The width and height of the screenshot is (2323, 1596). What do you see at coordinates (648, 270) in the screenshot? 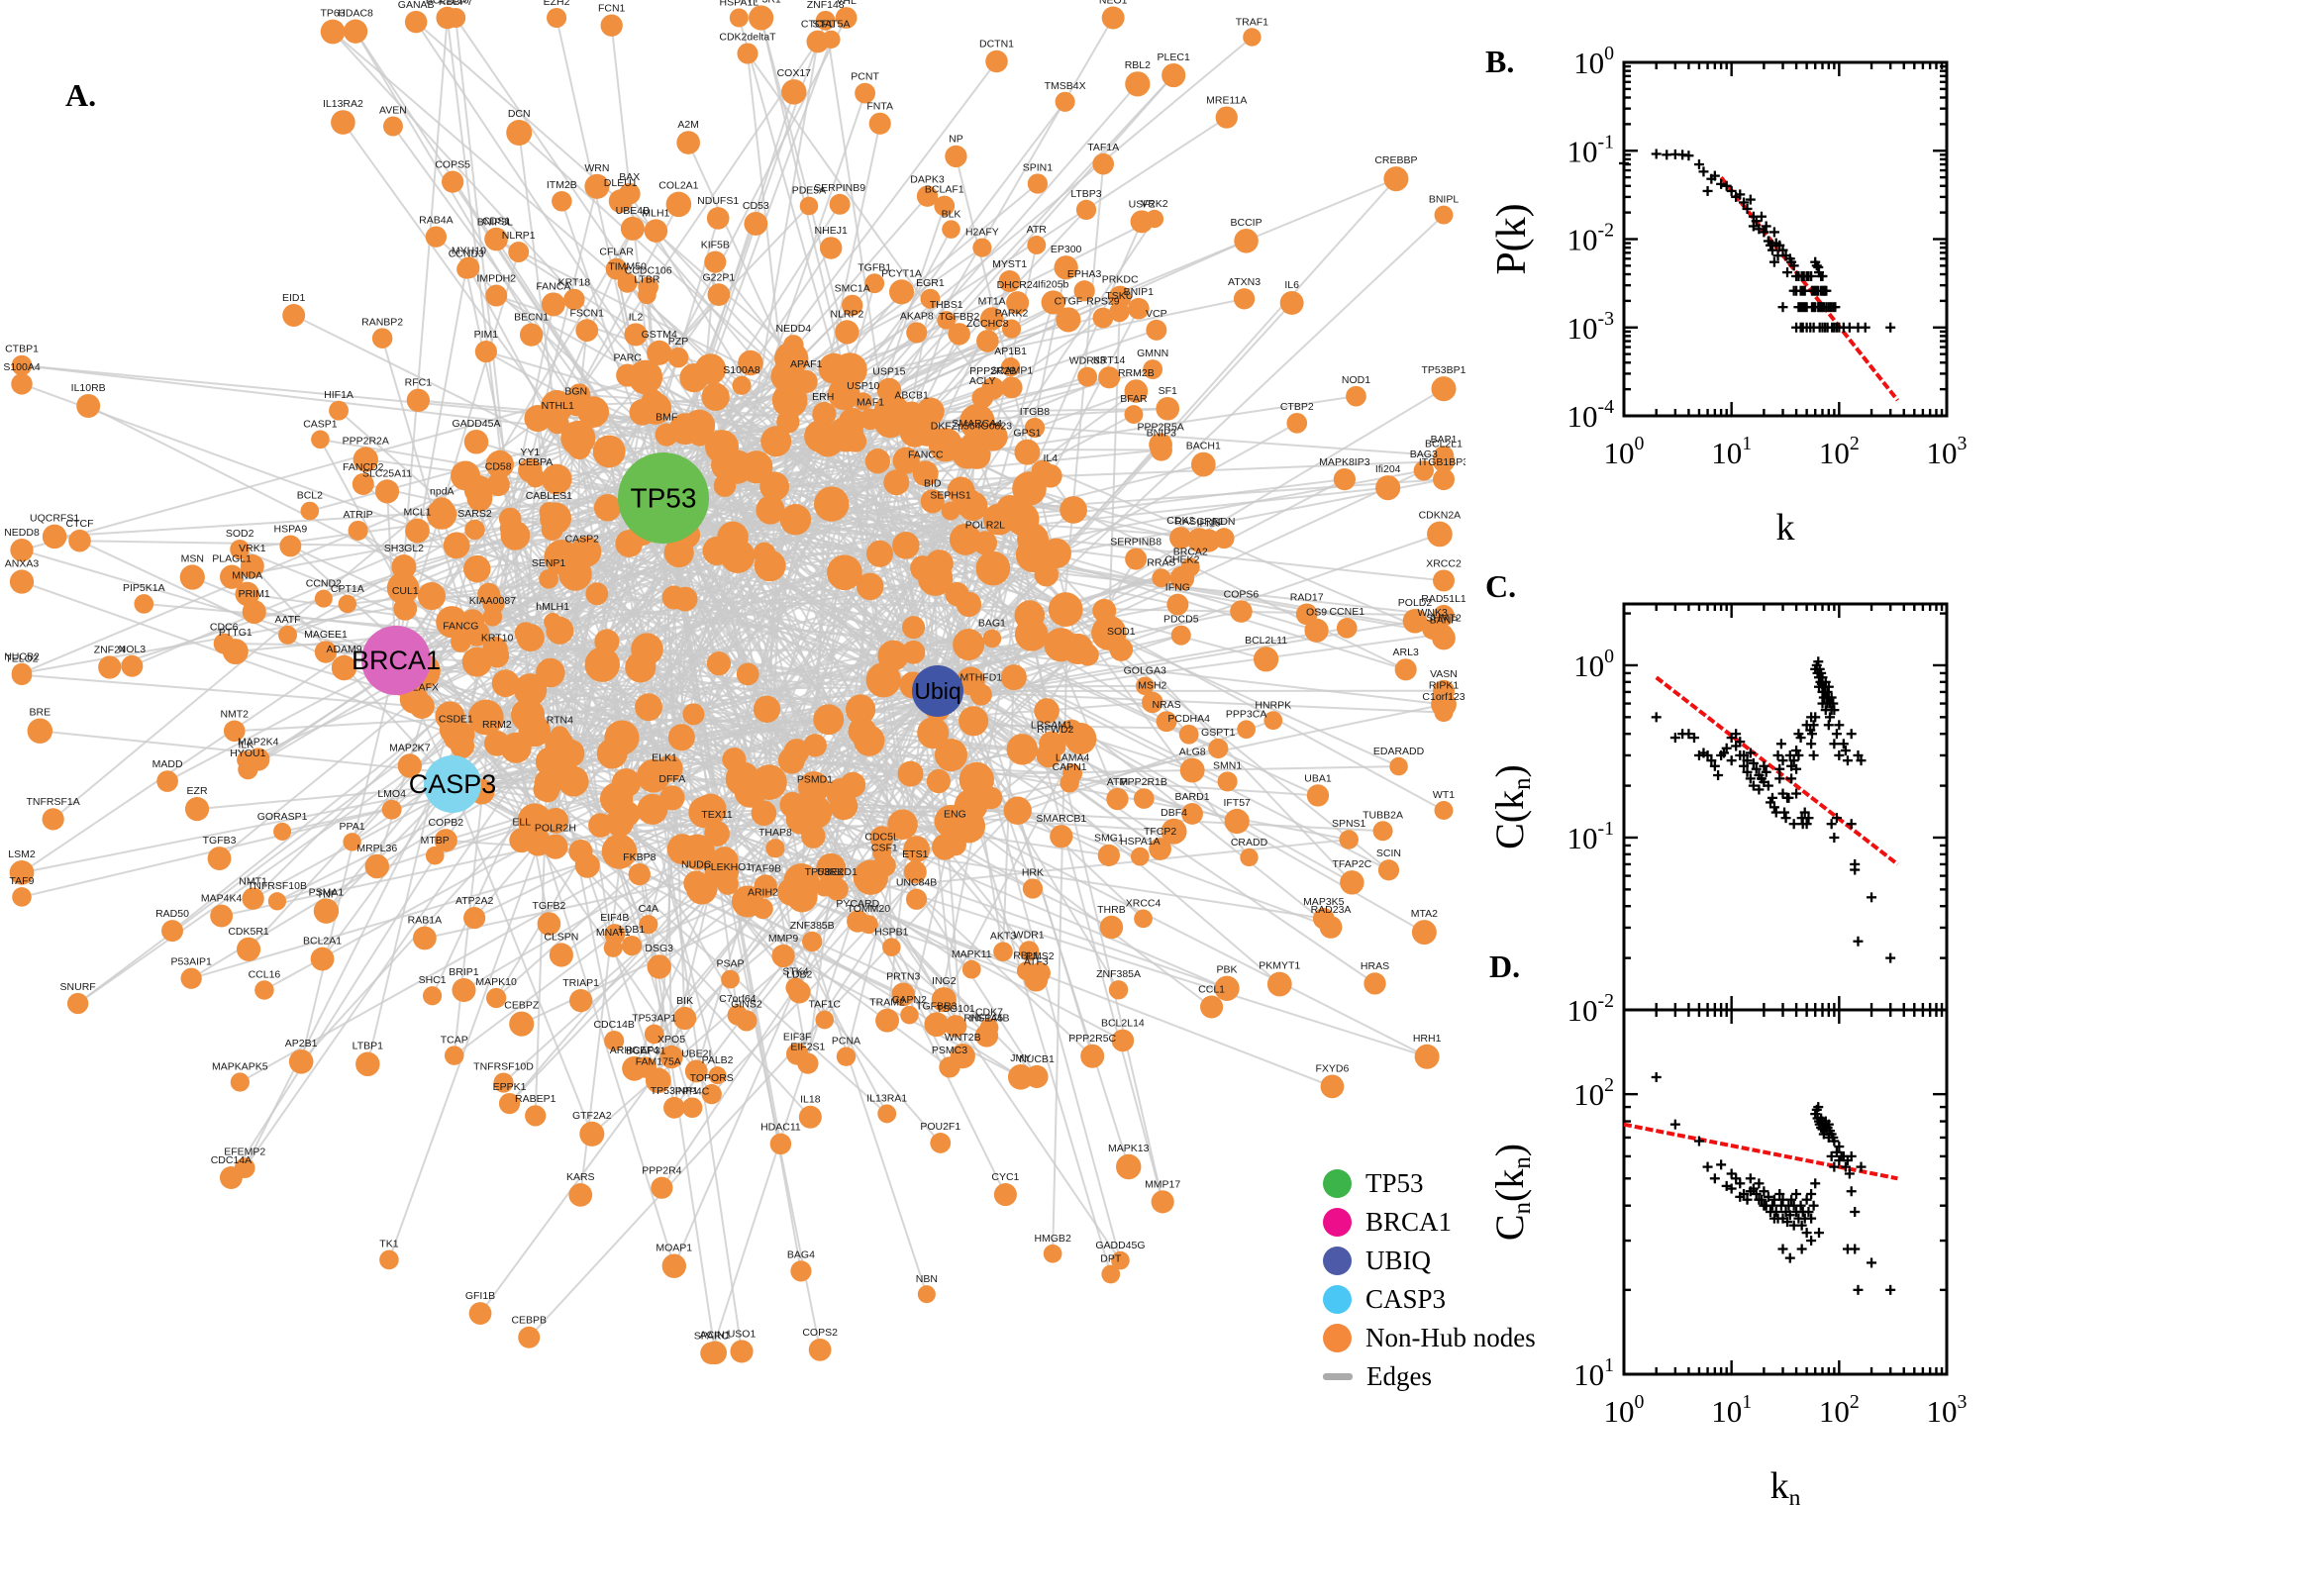
I see `gene-label: CCDC106` at bounding box center [648, 270].